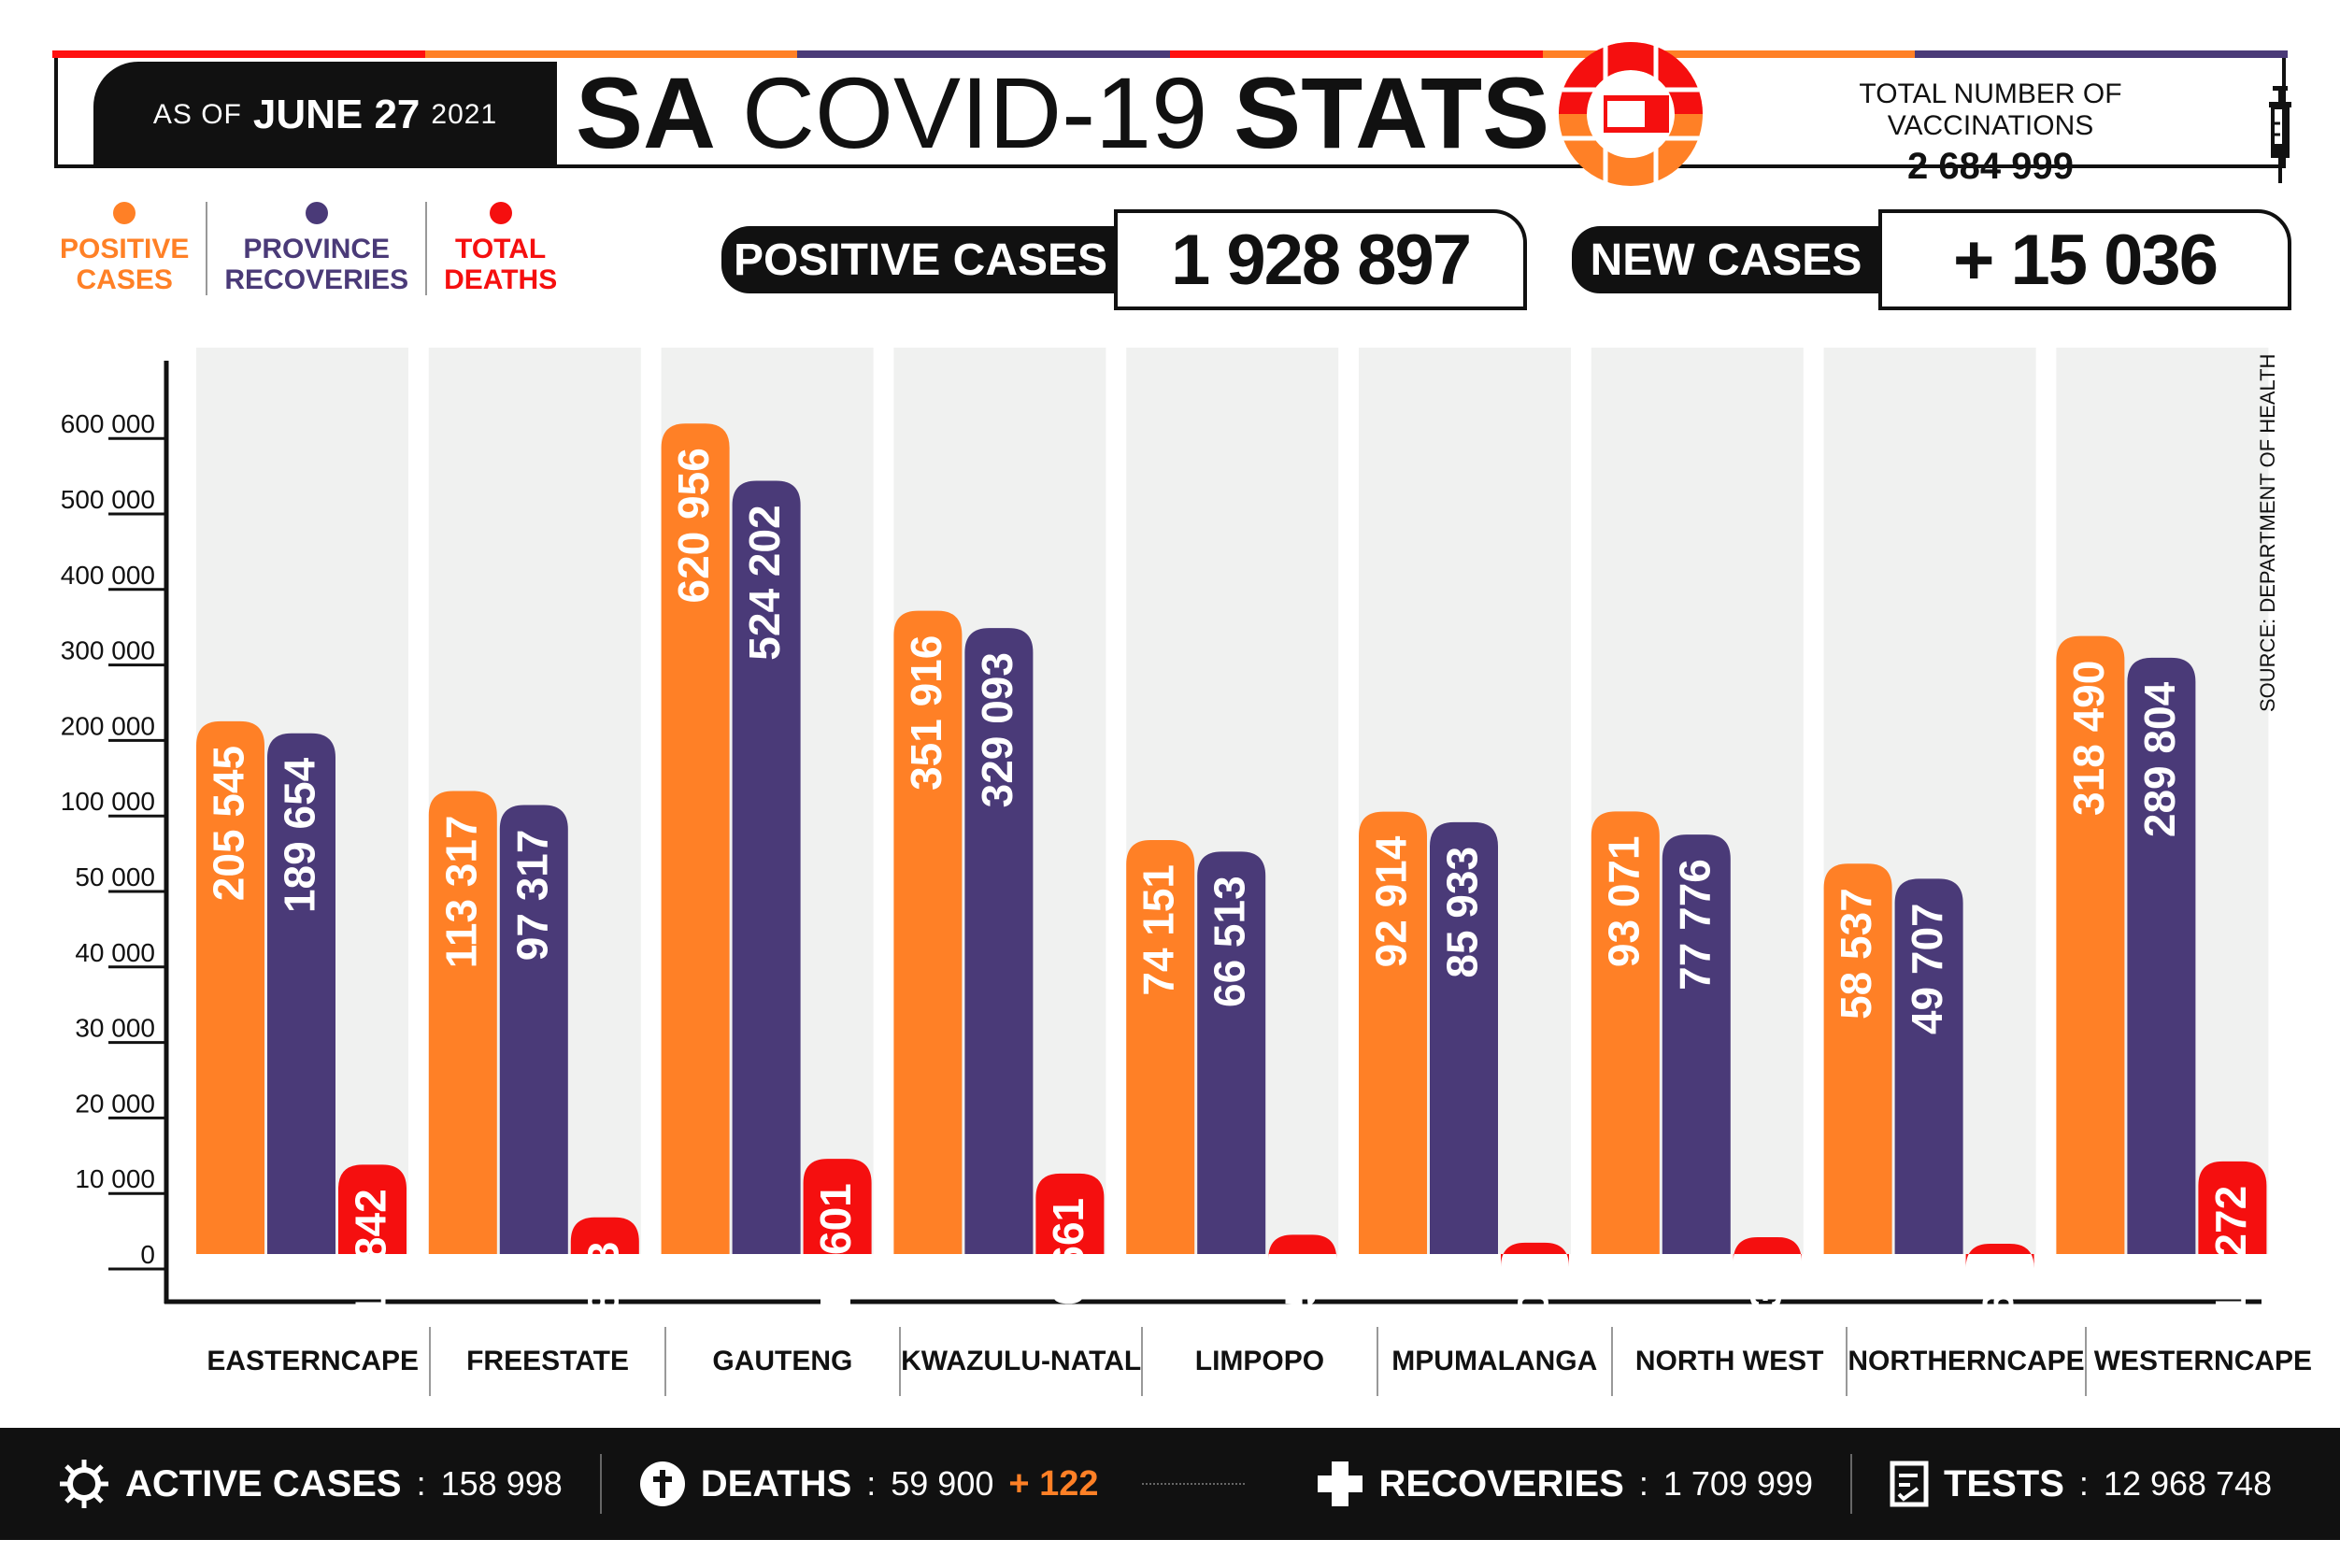 The width and height of the screenshot is (2340, 1568). What do you see at coordinates (1020, 1361) in the screenshot?
I see `province-label: KWAZULU- NATAL` at bounding box center [1020, 1361].